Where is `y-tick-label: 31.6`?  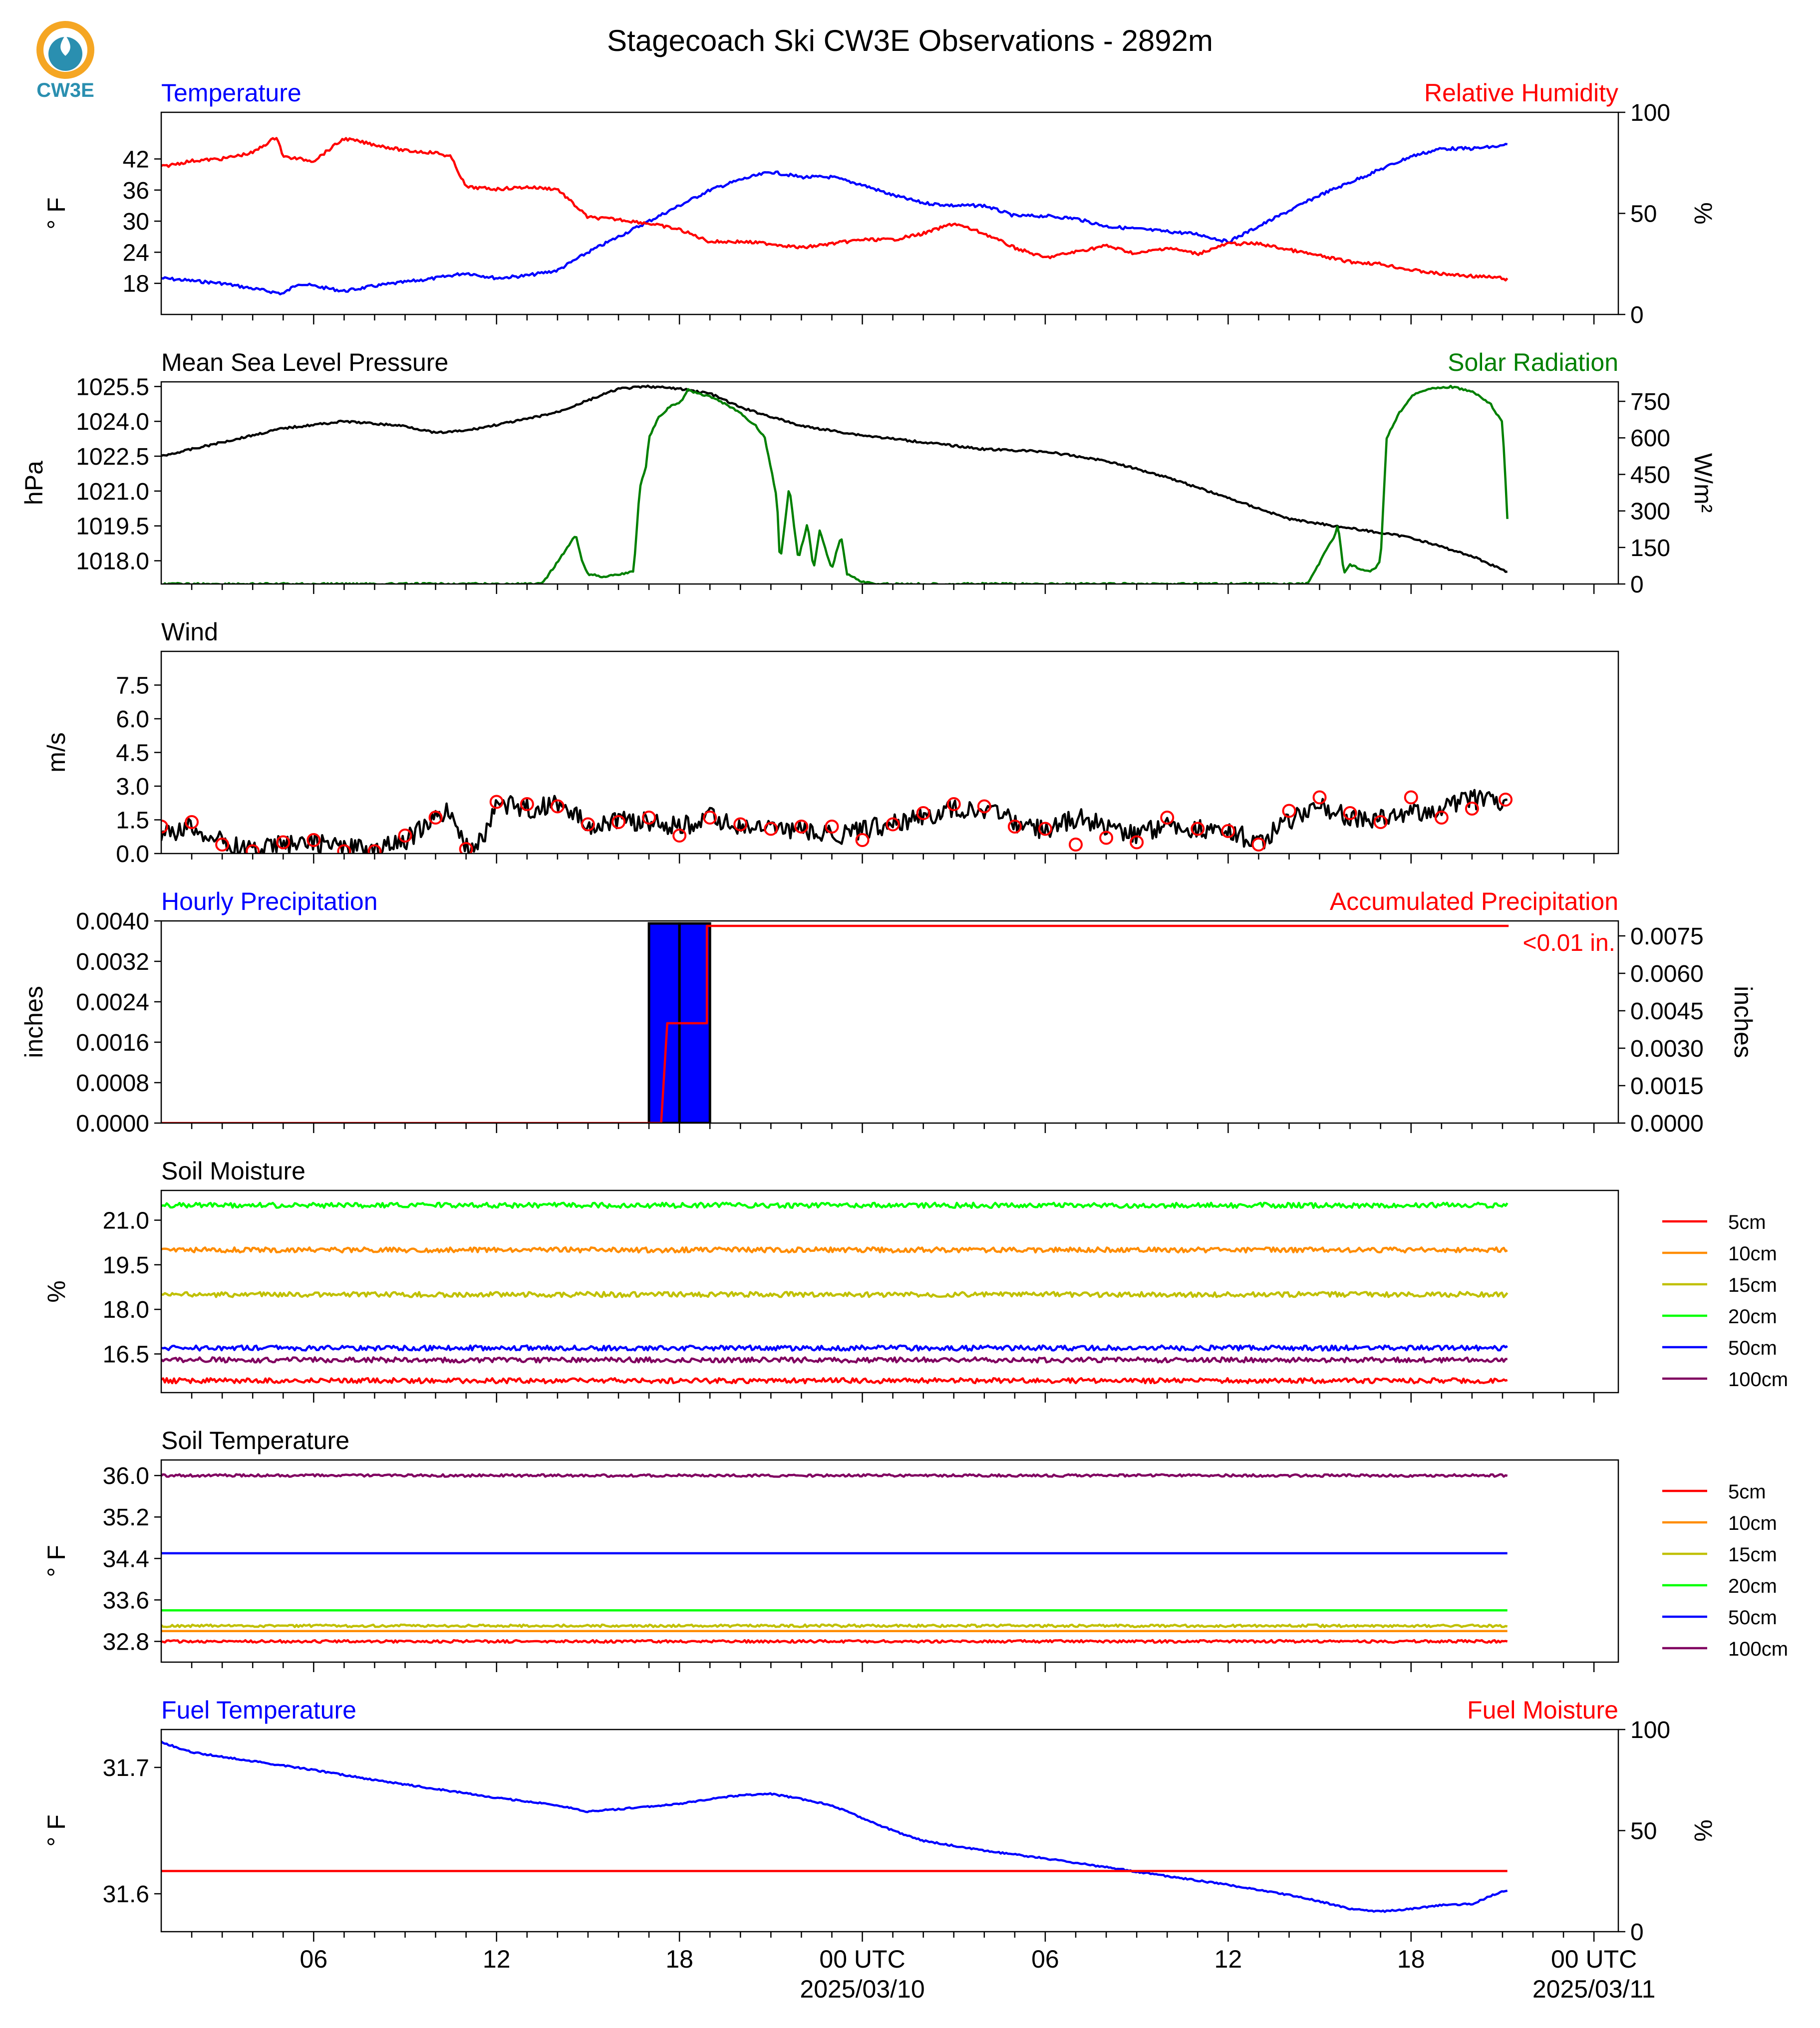
y-tick-label: 31.6 is located at coordinates (126, 1894).